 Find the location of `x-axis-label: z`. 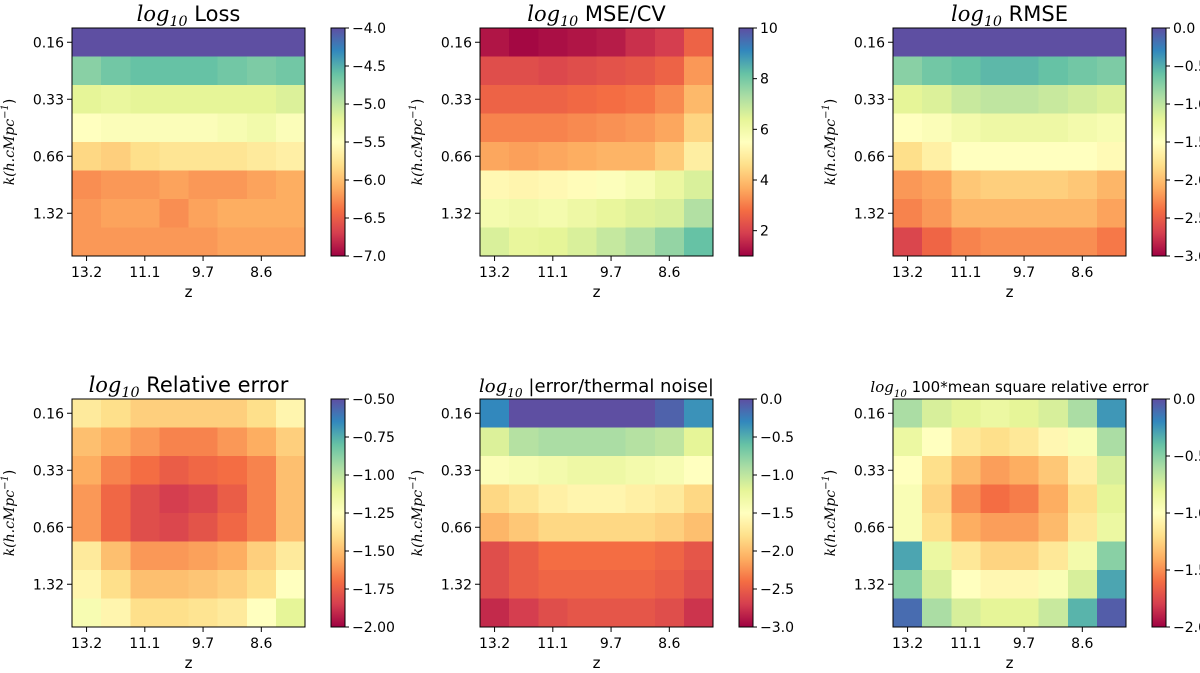

x-axis-label: z is located at coordinates (189, 292).